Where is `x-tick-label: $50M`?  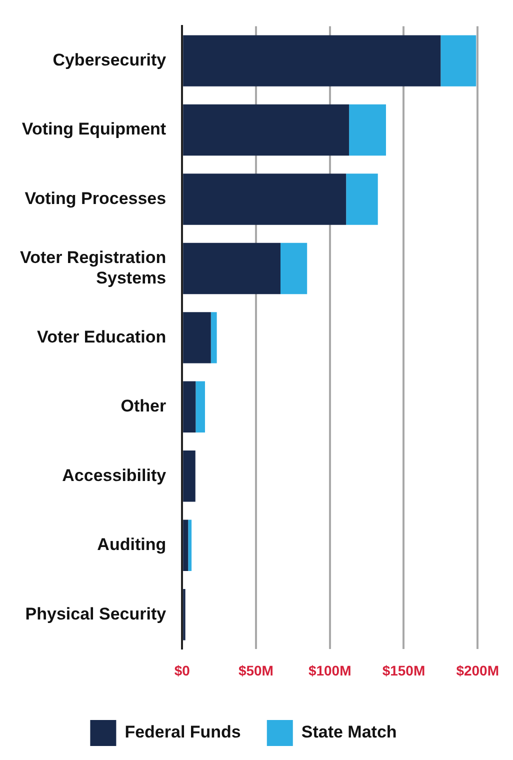 x-tick-label: $50M is located at coordinates (256, 670).